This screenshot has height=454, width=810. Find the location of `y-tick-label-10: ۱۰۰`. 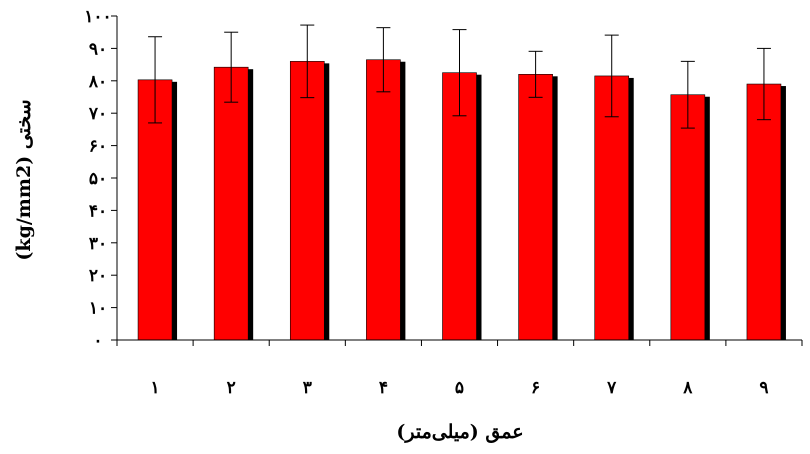

y-tick-label-10: ۱۰۰ is located at coordinates (97, 17).